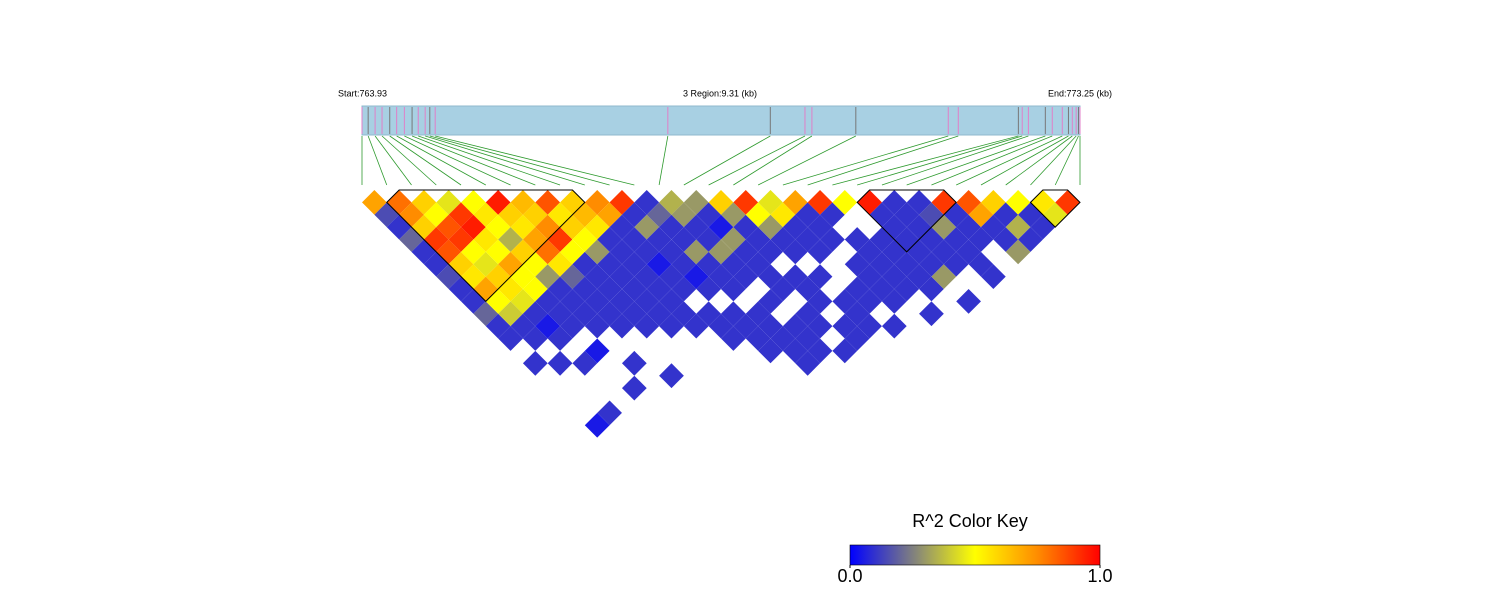 This screenshot has width=1499, height=600. What do you see at coordinates (1080, 93) in the screenshot?
I see `end-label: End:773.25 (kb)` at bounding box center [1080, 93].